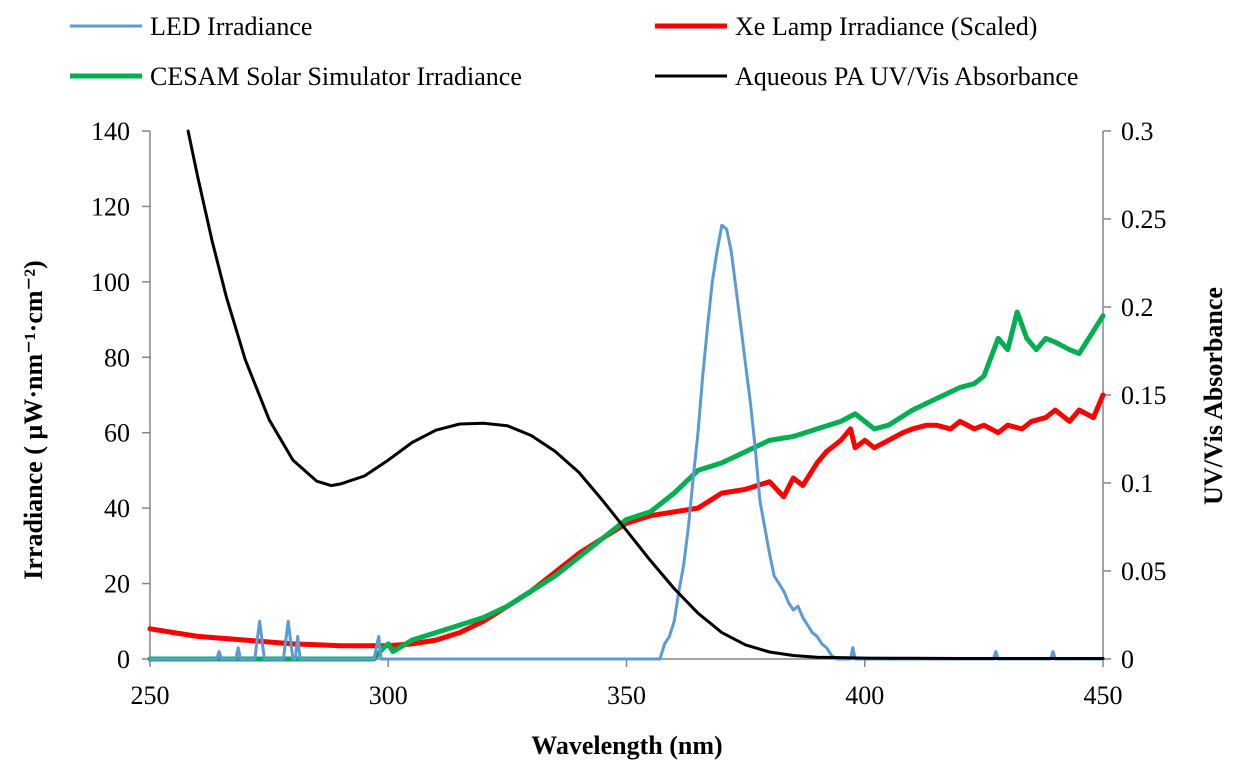 The image size is (1233, 763). What do you see at coordinates (1213, 396) in the screenshot?
I see `right-y-axis-title: UV/Vis Absorbance` at bounding box center [1213, 396].